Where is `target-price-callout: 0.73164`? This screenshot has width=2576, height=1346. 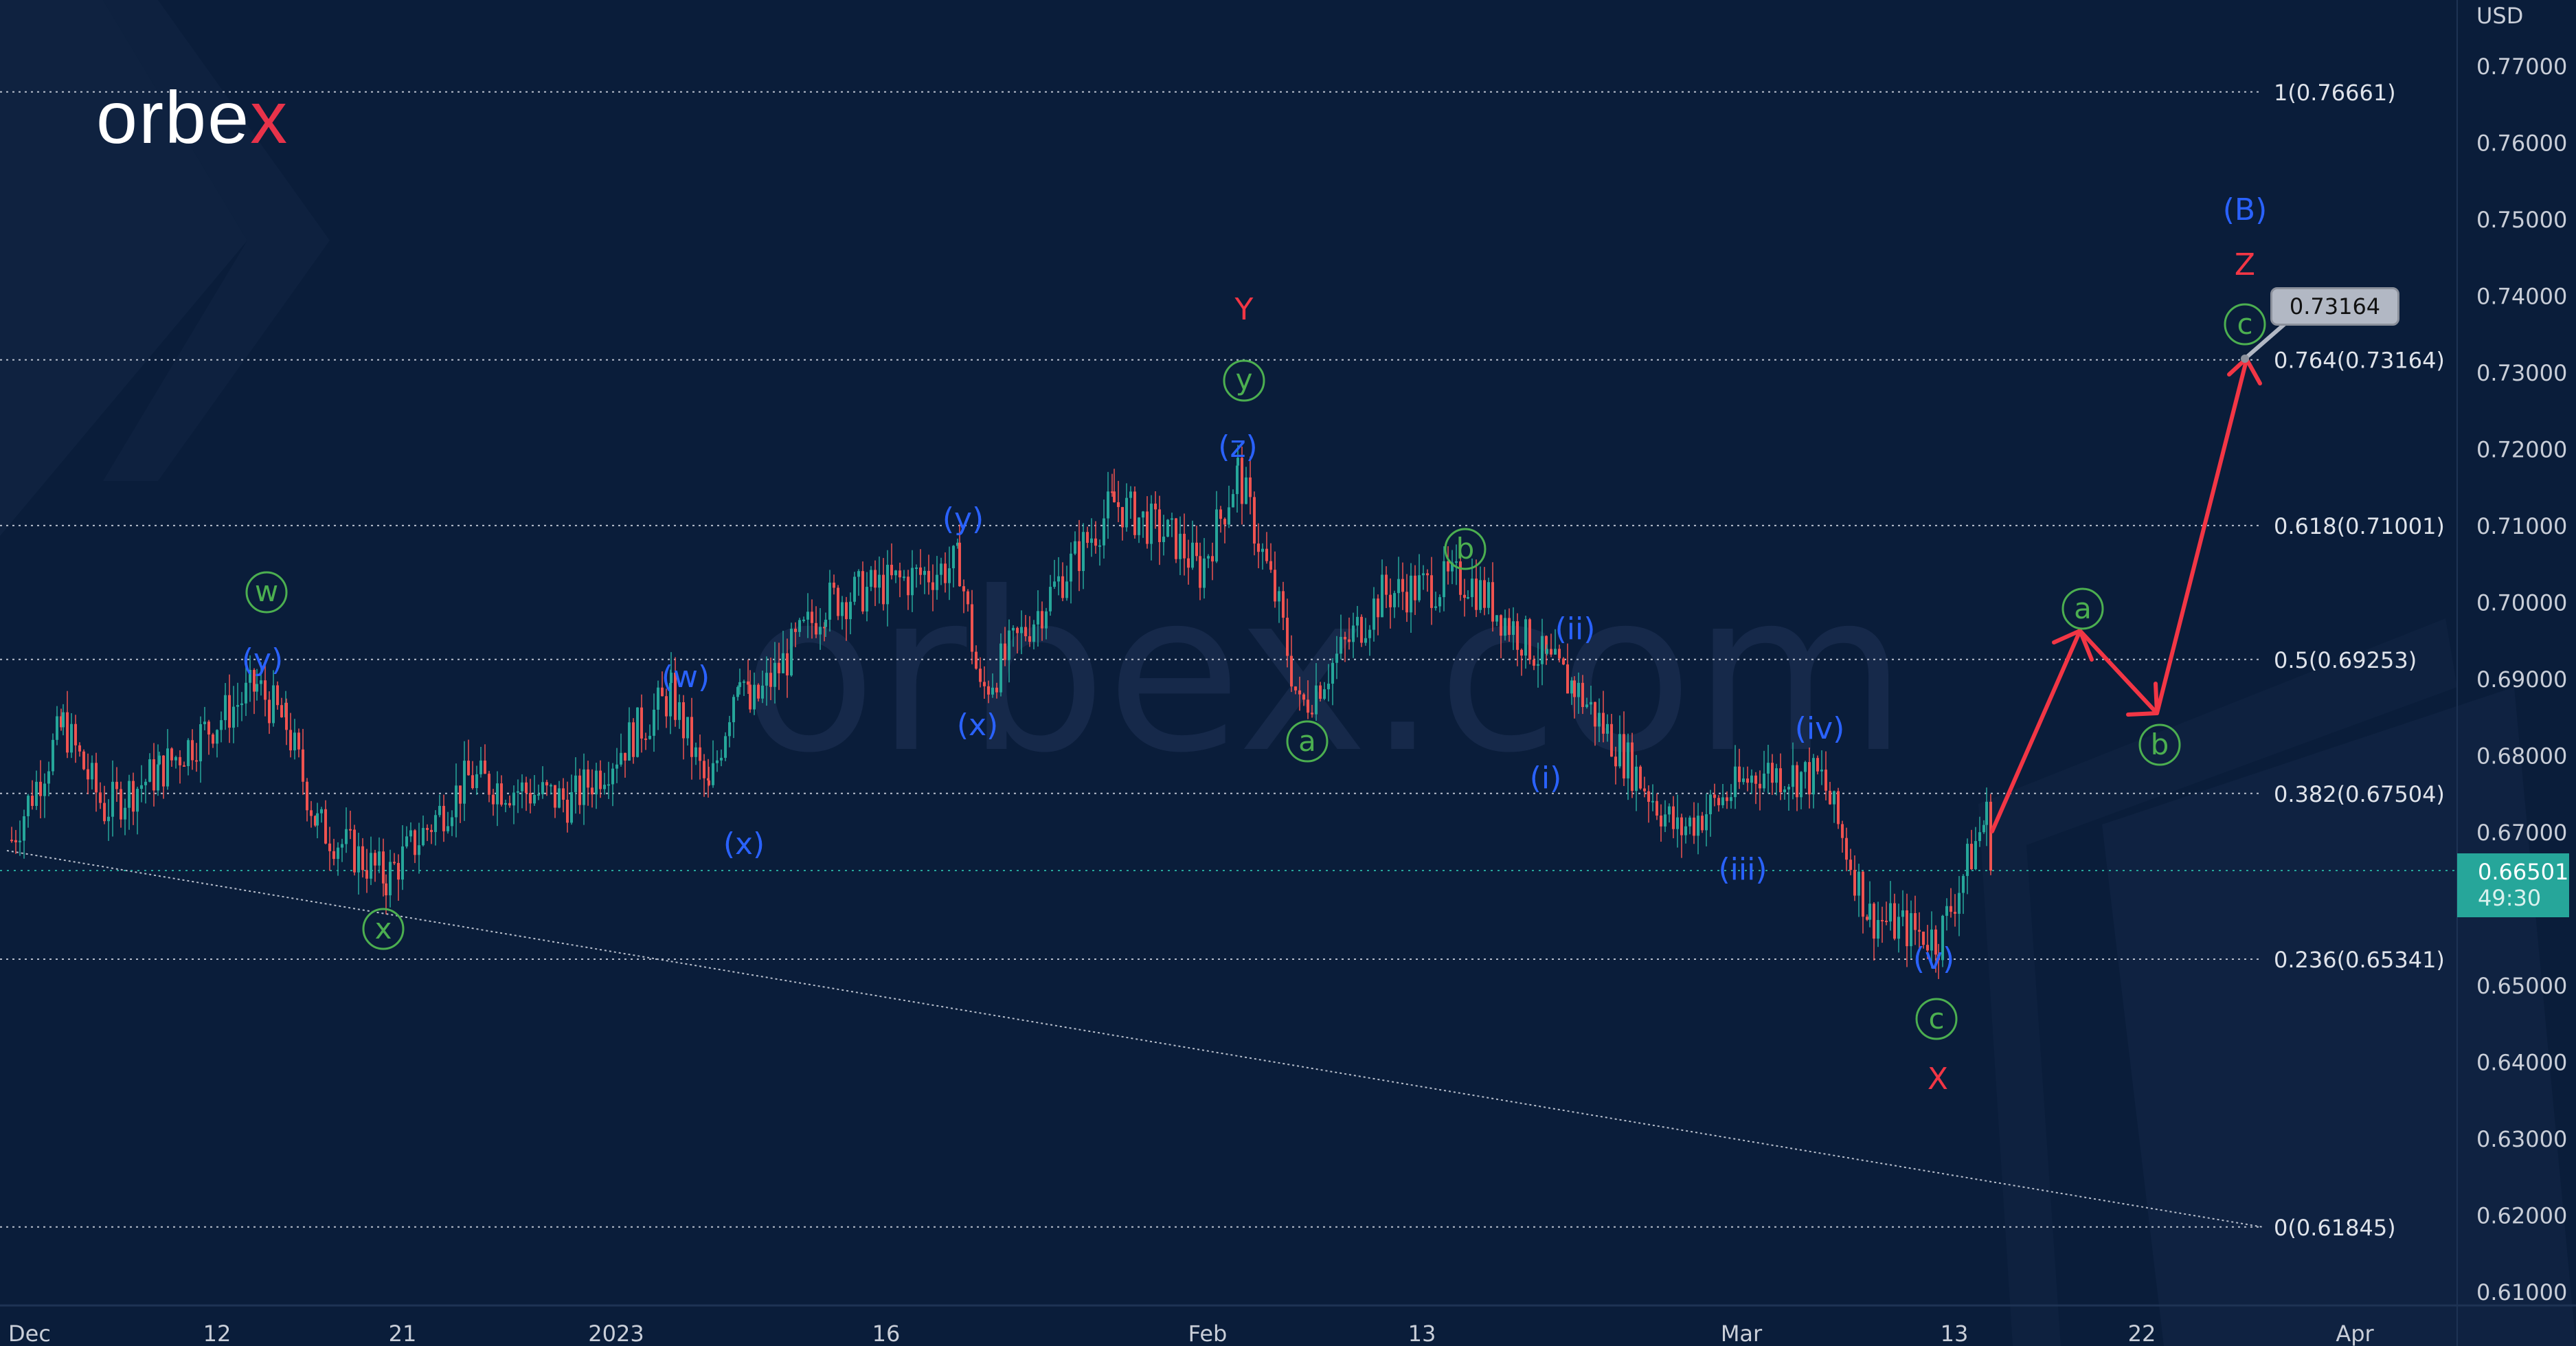 target-price-callout: 0.73164 is located at coordinates (2334, 306).